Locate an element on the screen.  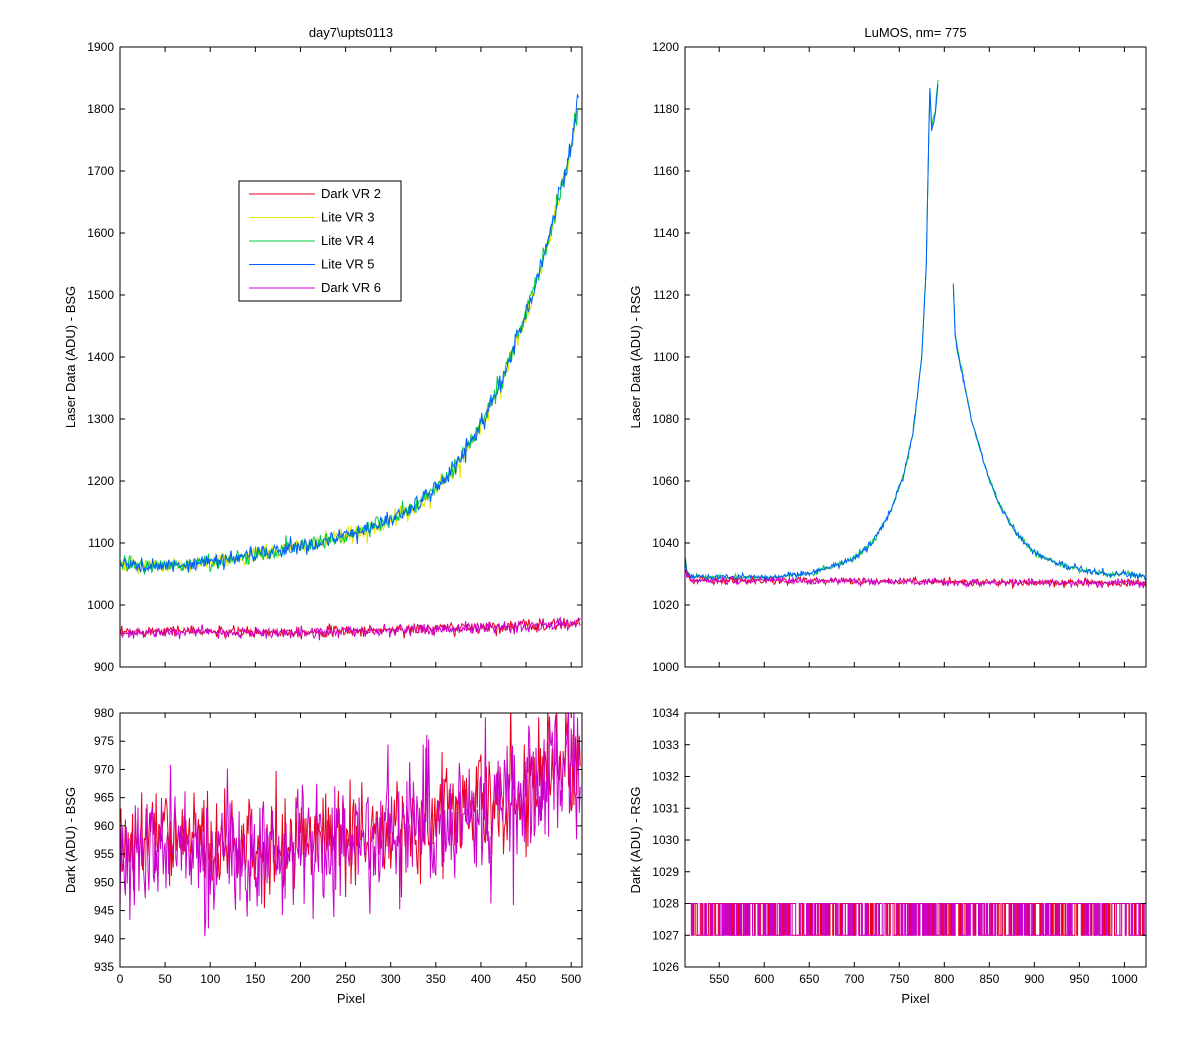
y-tick-label: 1032 is located at coordinates (665, 777).